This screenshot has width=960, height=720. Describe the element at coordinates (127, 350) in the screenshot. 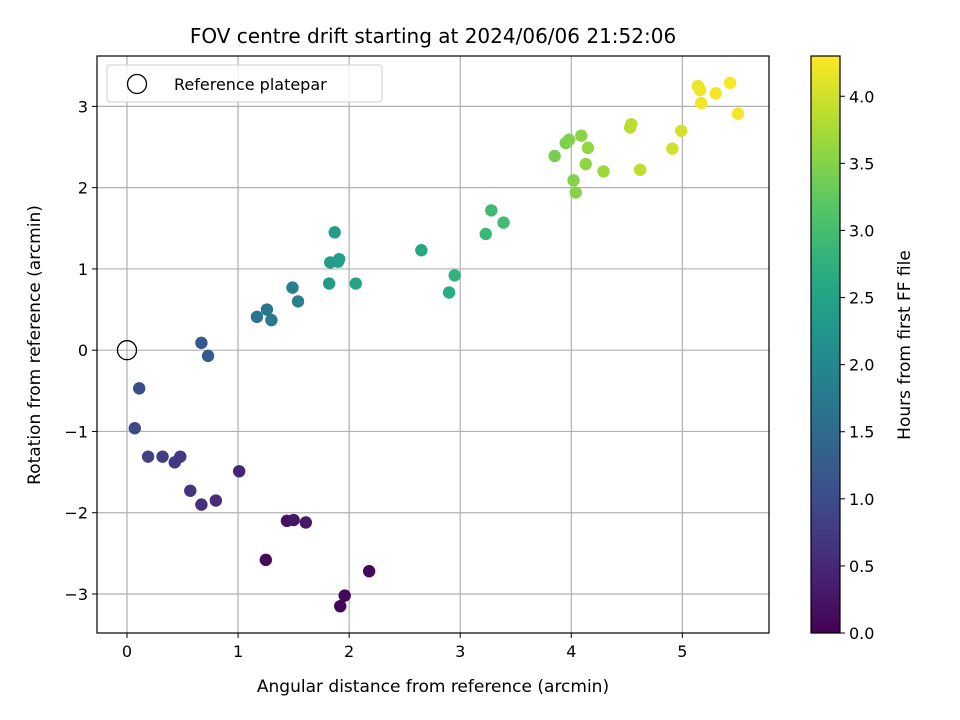

I see `reference-marker` at that location.